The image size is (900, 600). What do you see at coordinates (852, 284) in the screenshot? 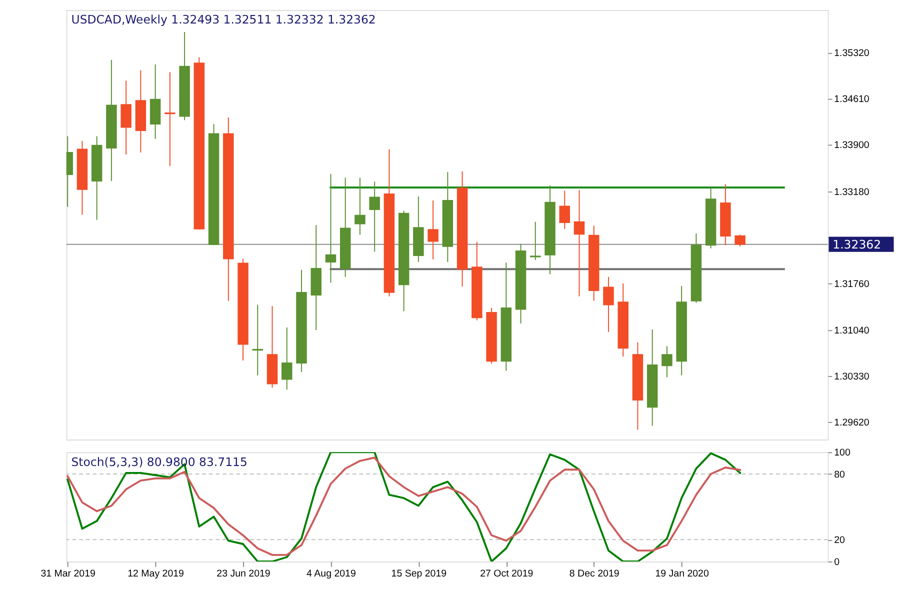
I see `y-tick-label: 1.31760` at bounding box center [852, 284].